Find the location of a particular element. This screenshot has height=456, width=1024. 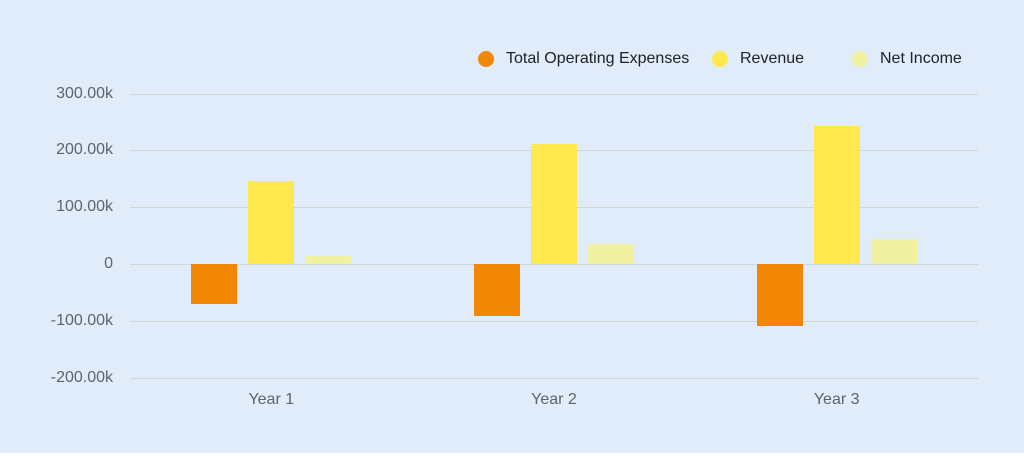

bar-year-3-total-operating-expenses is located at coordinates (779, 295).